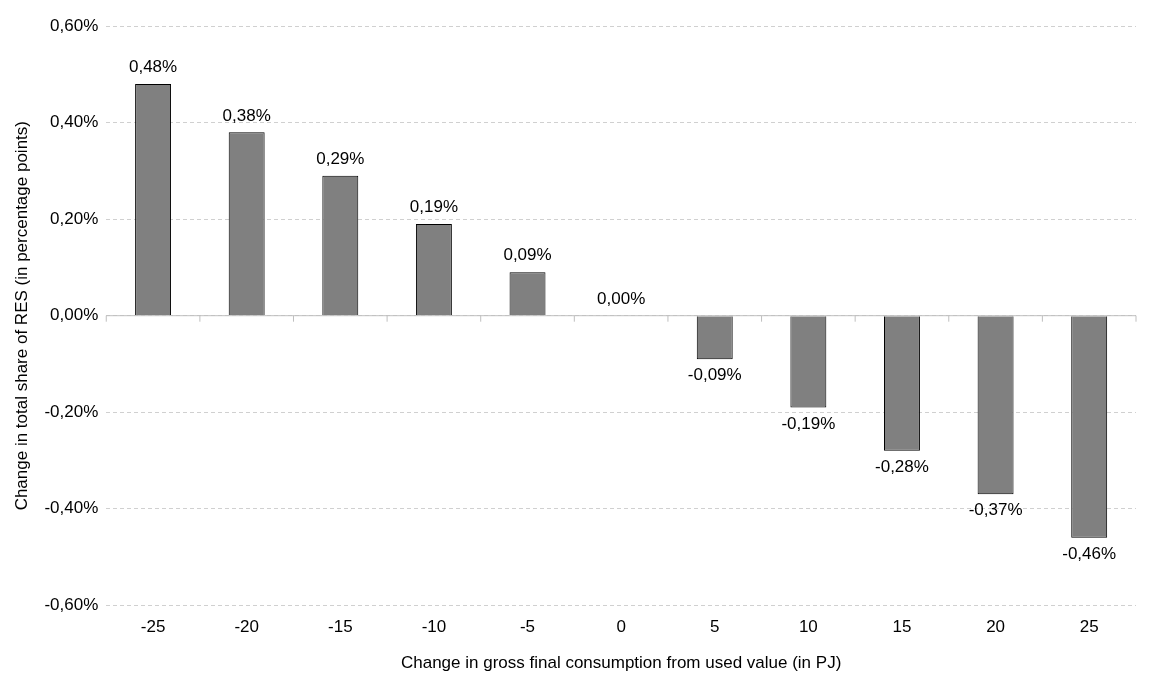 This screenshot has height=686, width=1164. What do you see at coordinates (434, 207) in the screenshot?
I see `data-label: 0,19%` at bounding box center [434, 207].